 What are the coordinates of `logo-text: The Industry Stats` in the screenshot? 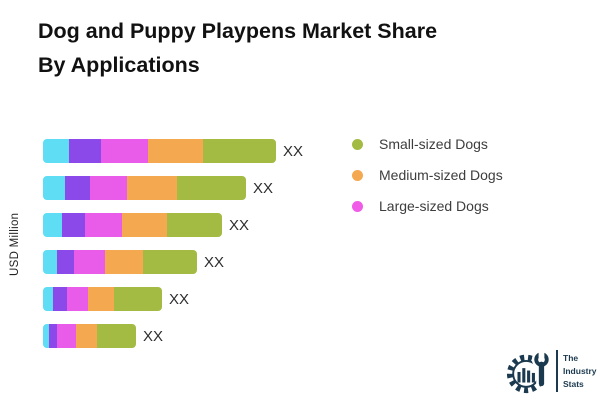 It's located at (580, 371).